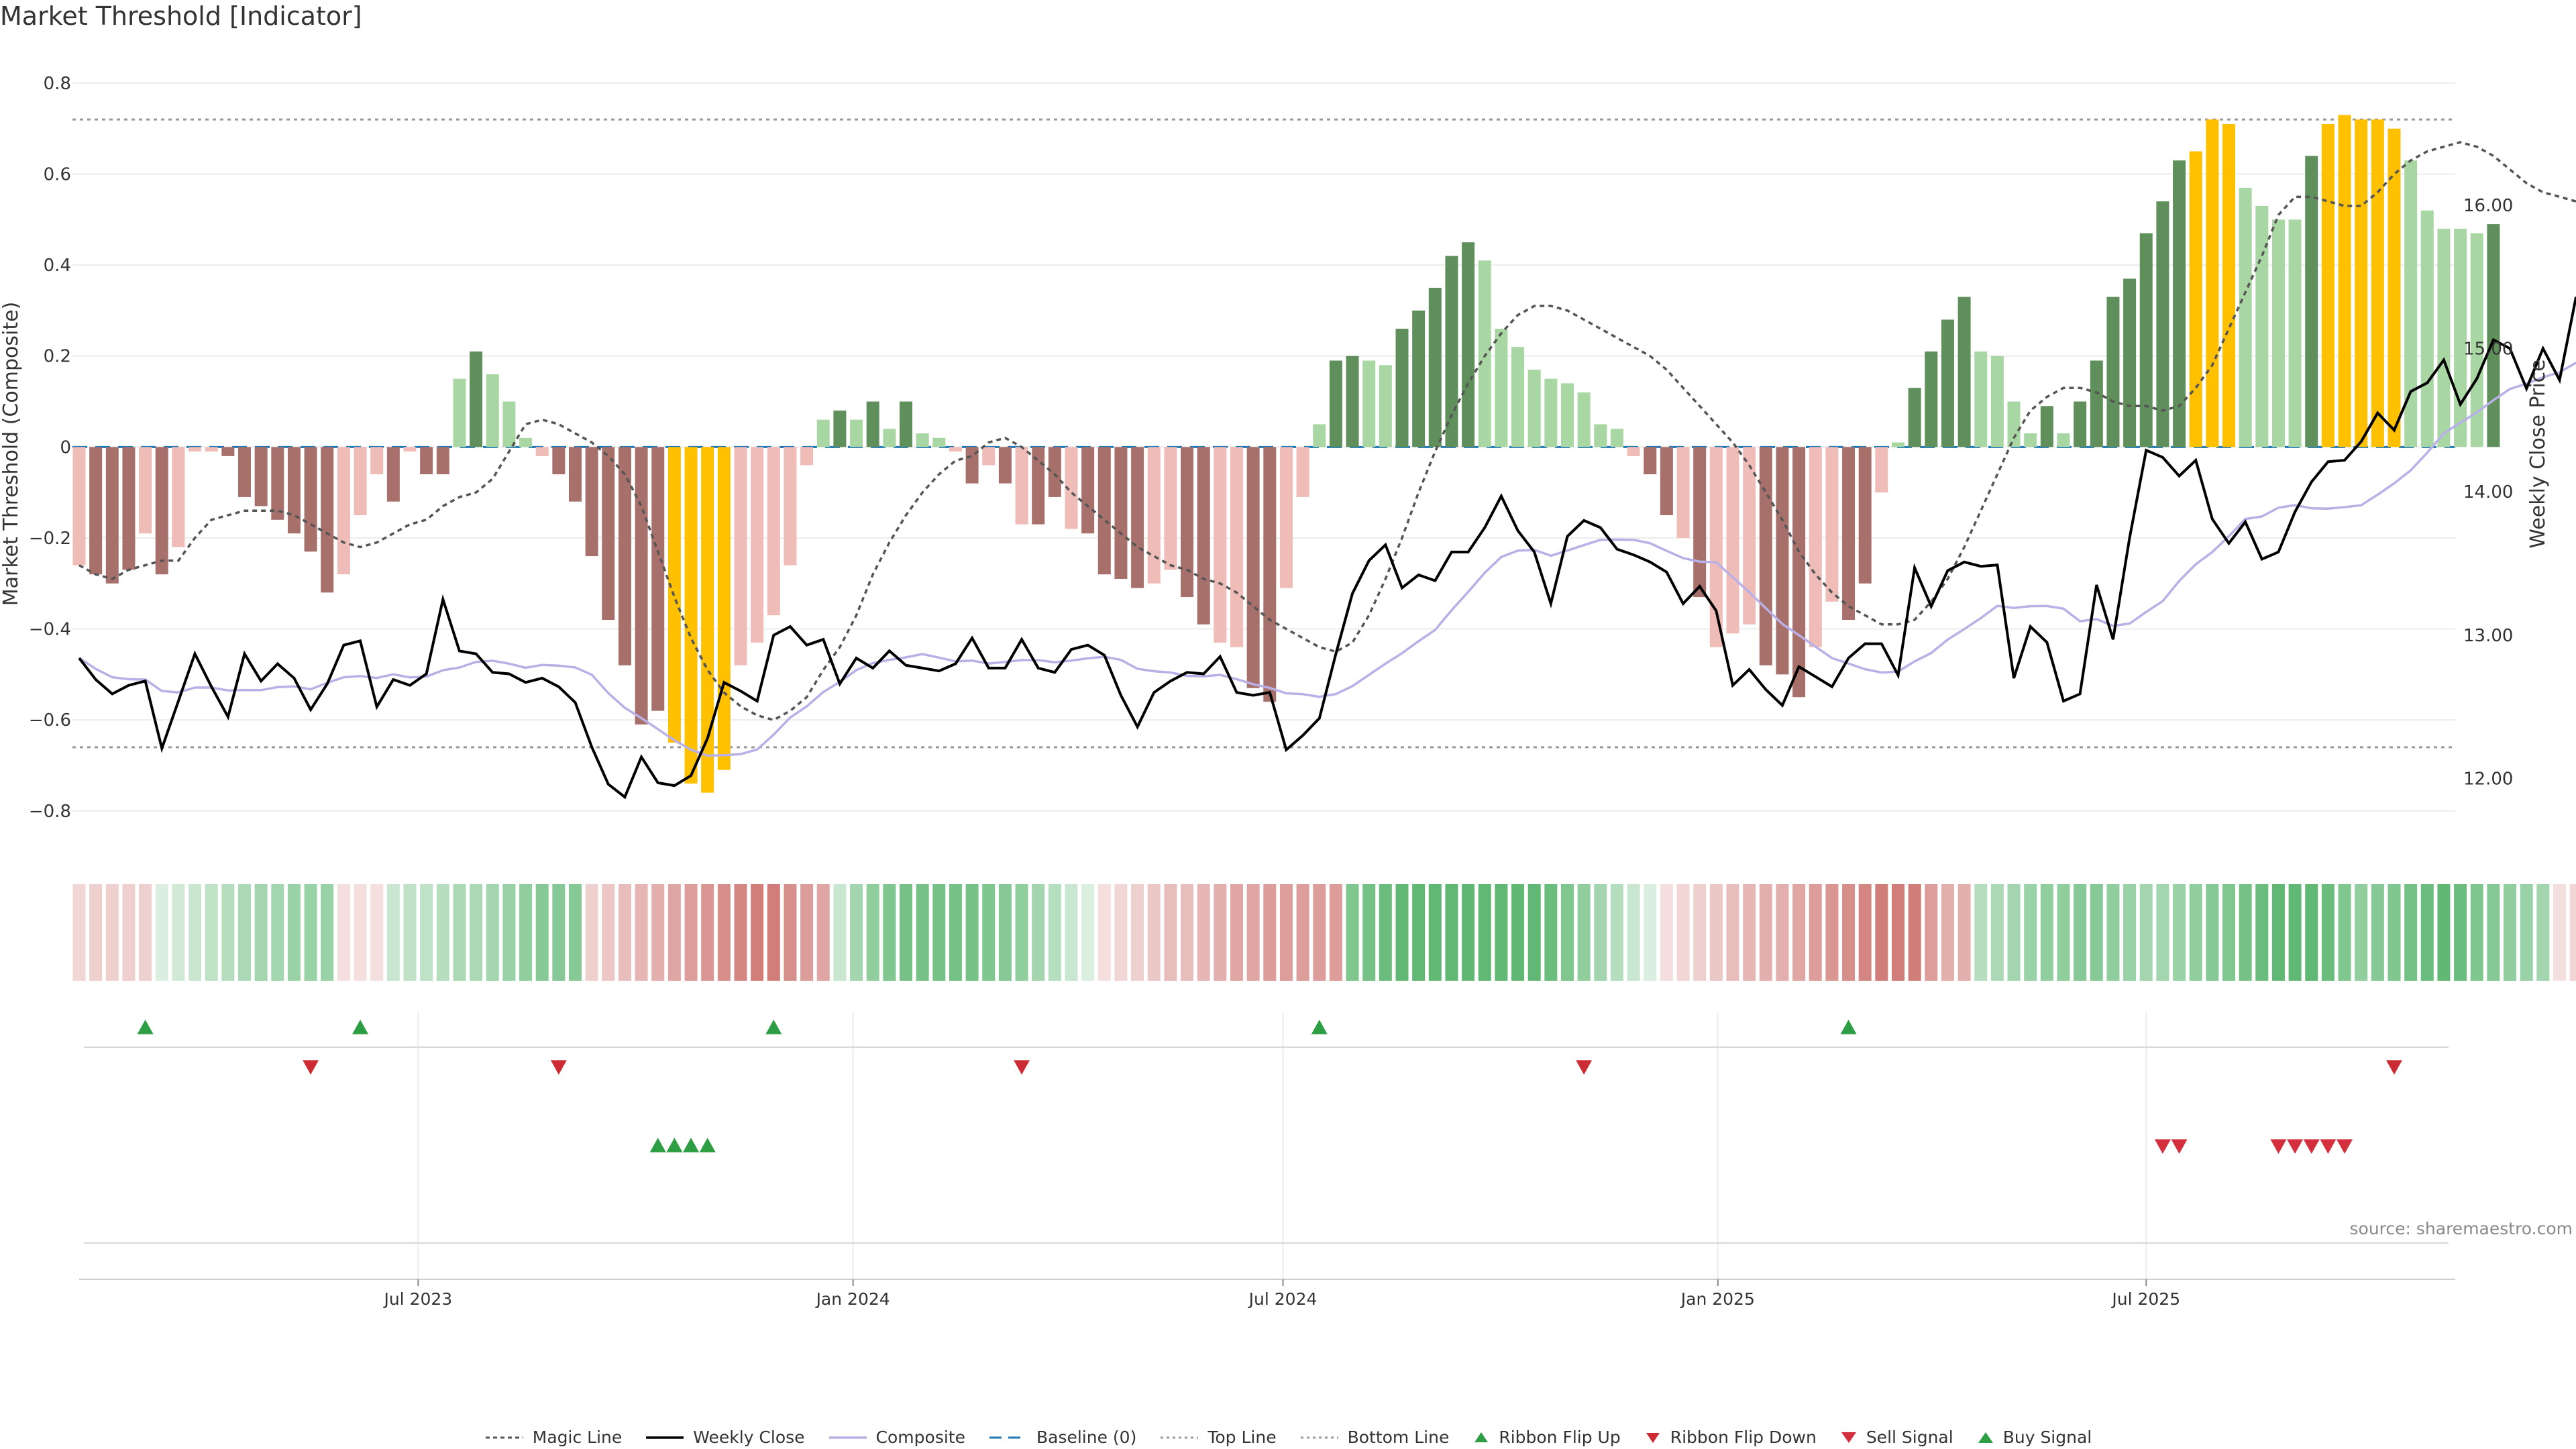  Describe the element at coordinates (553, 1437) in the screenshot. I see `legend-item-magic: Magic Line` at that location.